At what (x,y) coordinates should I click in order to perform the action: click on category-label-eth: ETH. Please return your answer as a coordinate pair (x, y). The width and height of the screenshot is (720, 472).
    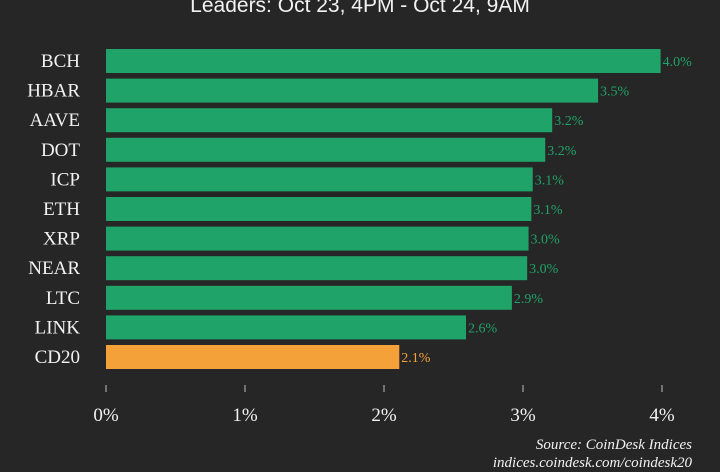
    Looking at the image, I should click on (61, 209).